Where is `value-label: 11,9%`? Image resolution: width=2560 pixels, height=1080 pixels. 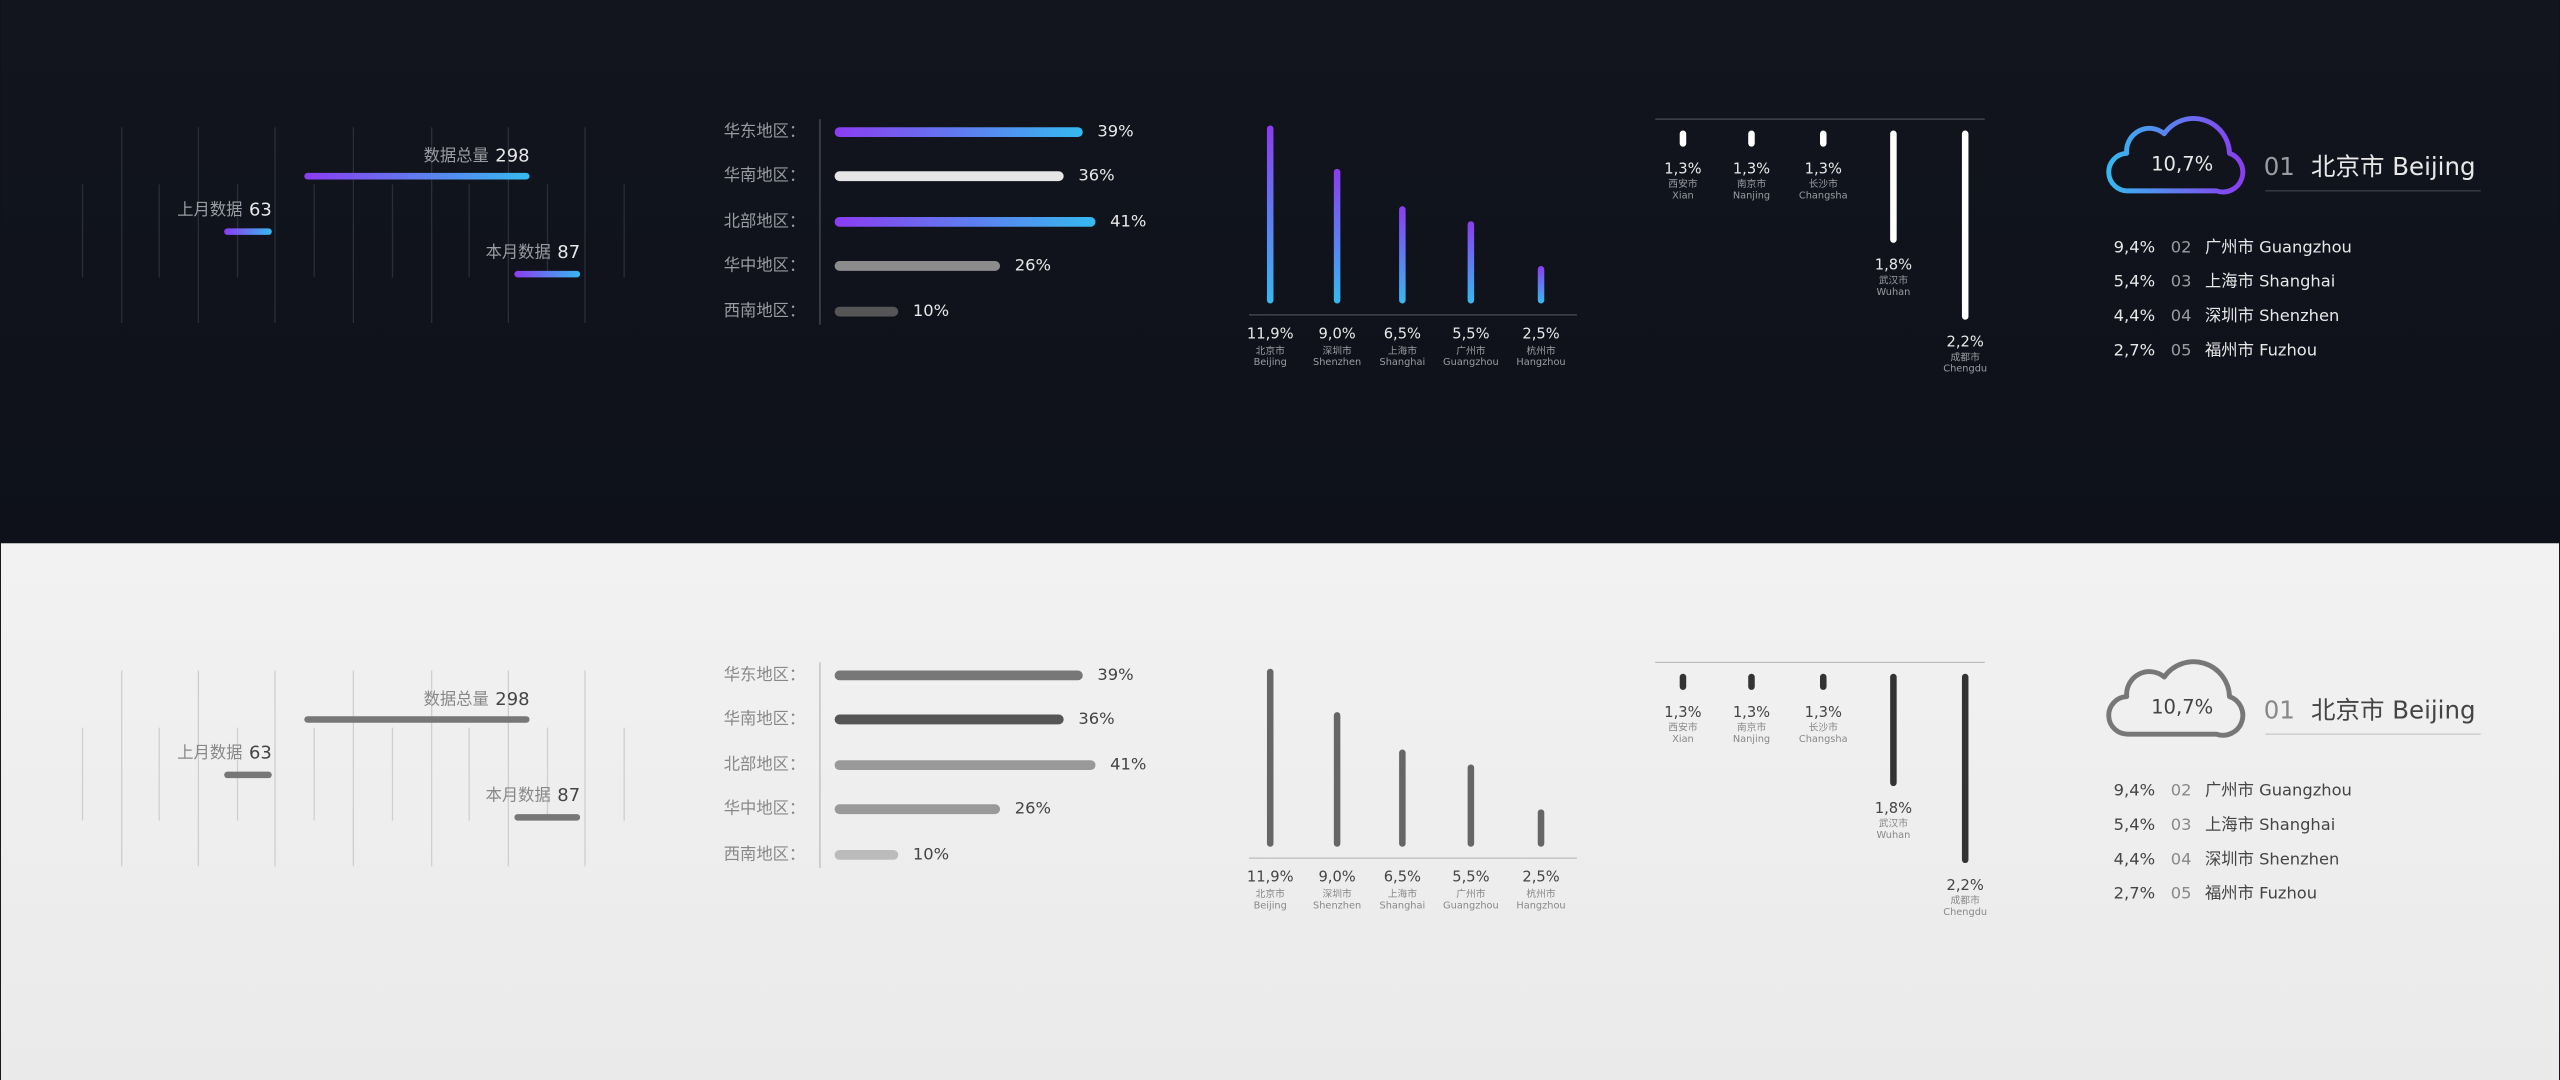
value-label: 11,9% is located at coordinates (1270, 877).